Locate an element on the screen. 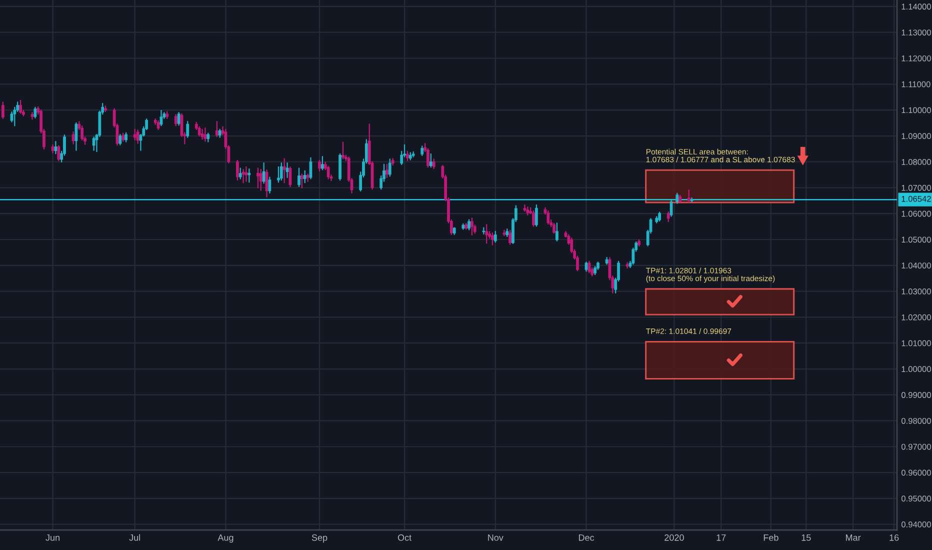 The image size is (932, 550). x-tick-label: Dec is located at coordinates (586, 537).